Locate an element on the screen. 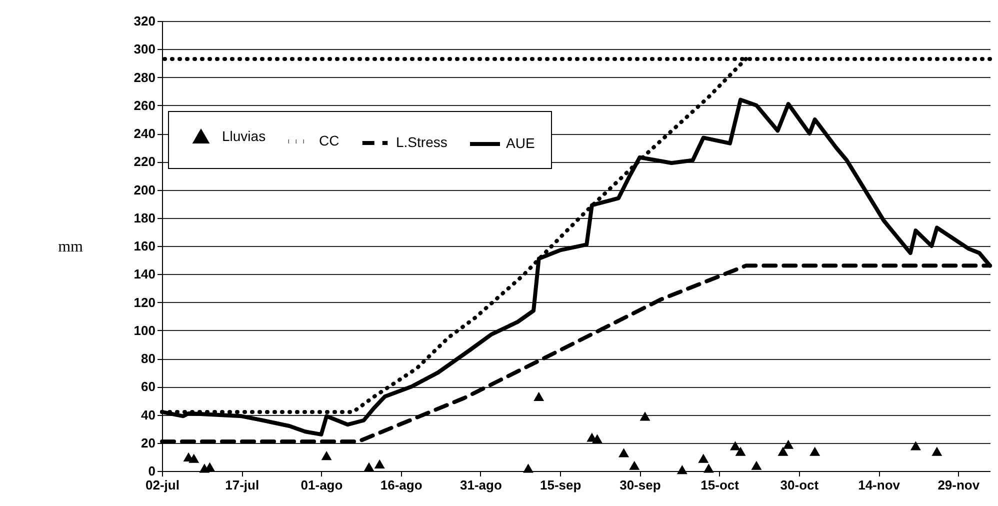 The width and height of the screenshot is (998, 506). legend-label: Lluvias is located at coordinates (244, 136).